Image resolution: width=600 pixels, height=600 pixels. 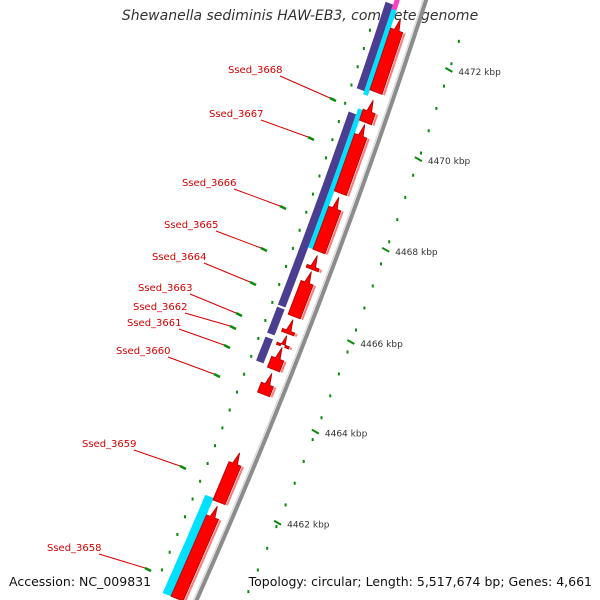 What do you see at coordinates (308, 526) in the screenshot?
I see `kbp-scale-label: 4462 kbp` at bounding box center [308, 526].